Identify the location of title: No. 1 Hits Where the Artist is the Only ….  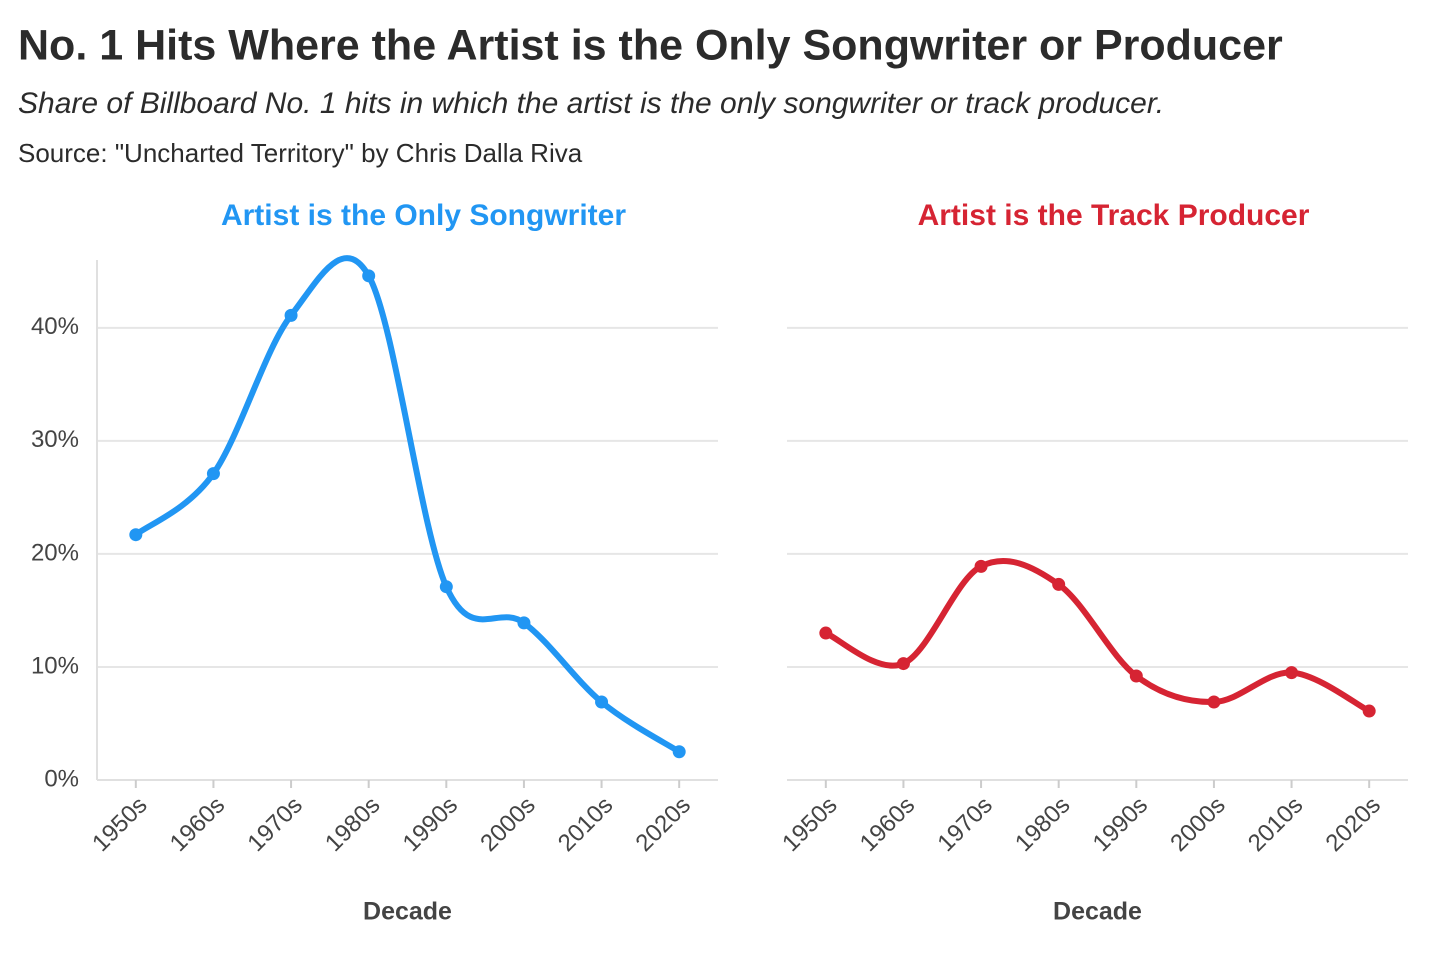
(650, 45).